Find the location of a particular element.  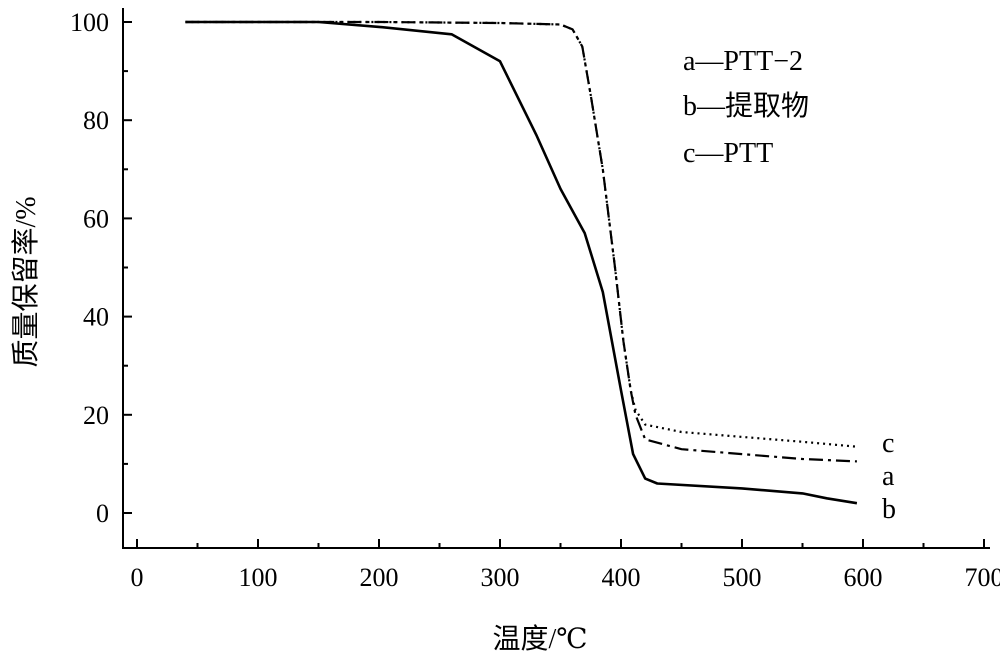

y-tick-label: 60 is located at coordinates (96, 218).